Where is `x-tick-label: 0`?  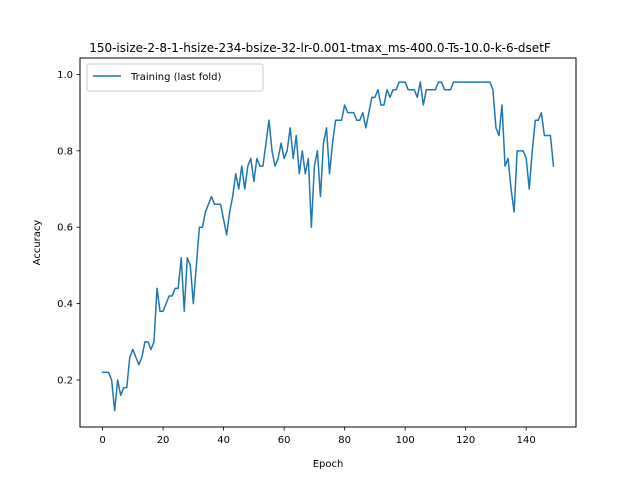 x-tick-label: 0 is located at coordinates (102, 440).